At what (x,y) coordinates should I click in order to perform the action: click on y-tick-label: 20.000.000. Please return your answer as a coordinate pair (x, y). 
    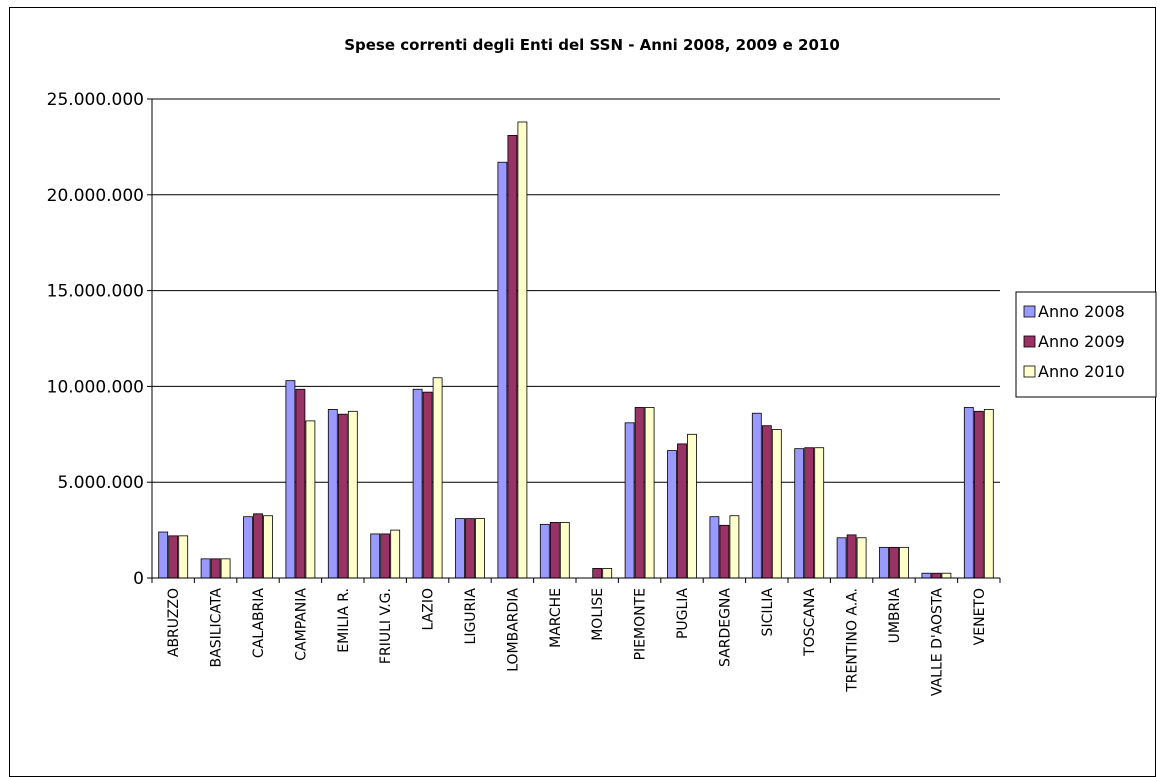
    Looking at the image, I should click on (95, 196).